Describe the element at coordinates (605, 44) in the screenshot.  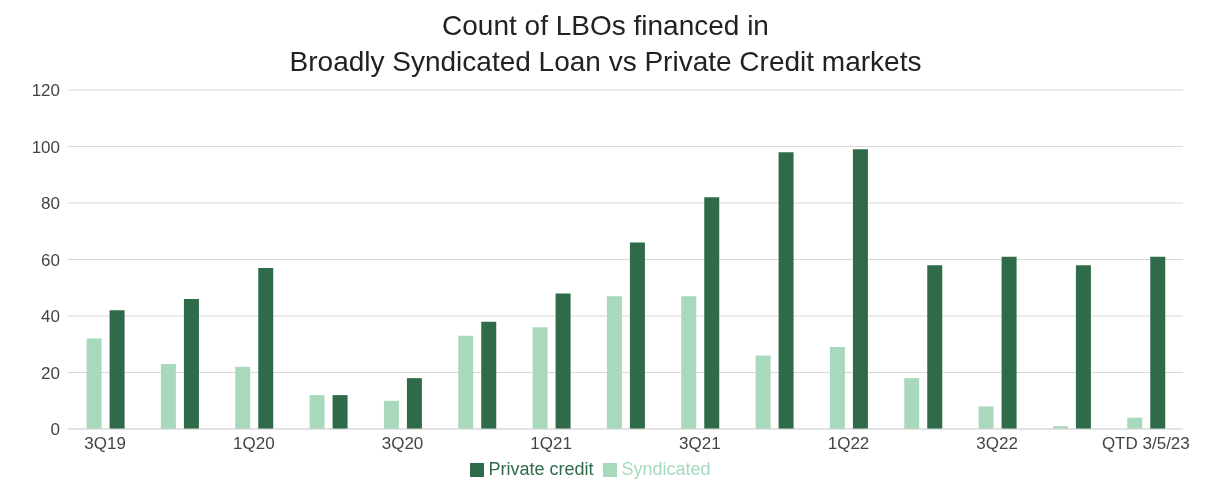
I see `chart-title: Count of LBOs financed in Broadly Syndicated Loan vs Private Credit markets` at that location.